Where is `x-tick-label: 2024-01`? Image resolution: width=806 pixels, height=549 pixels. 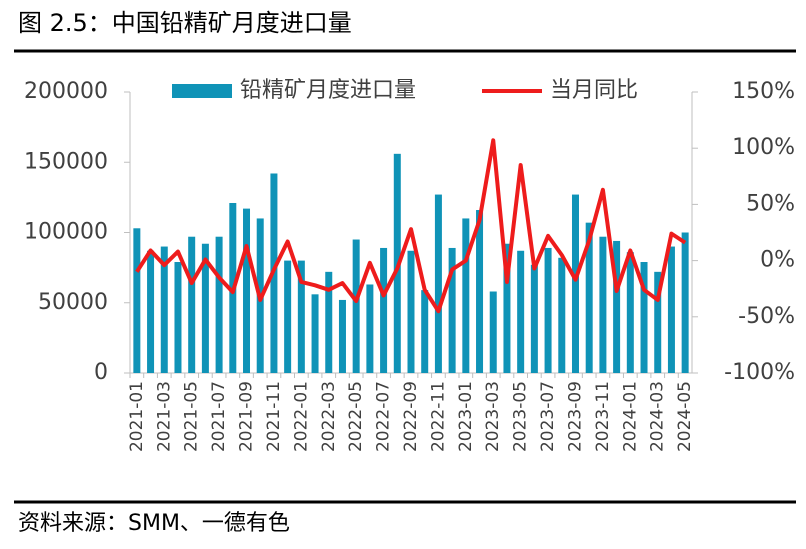
x-tick-label: 2024-01 is located at coordinates (630, 416).